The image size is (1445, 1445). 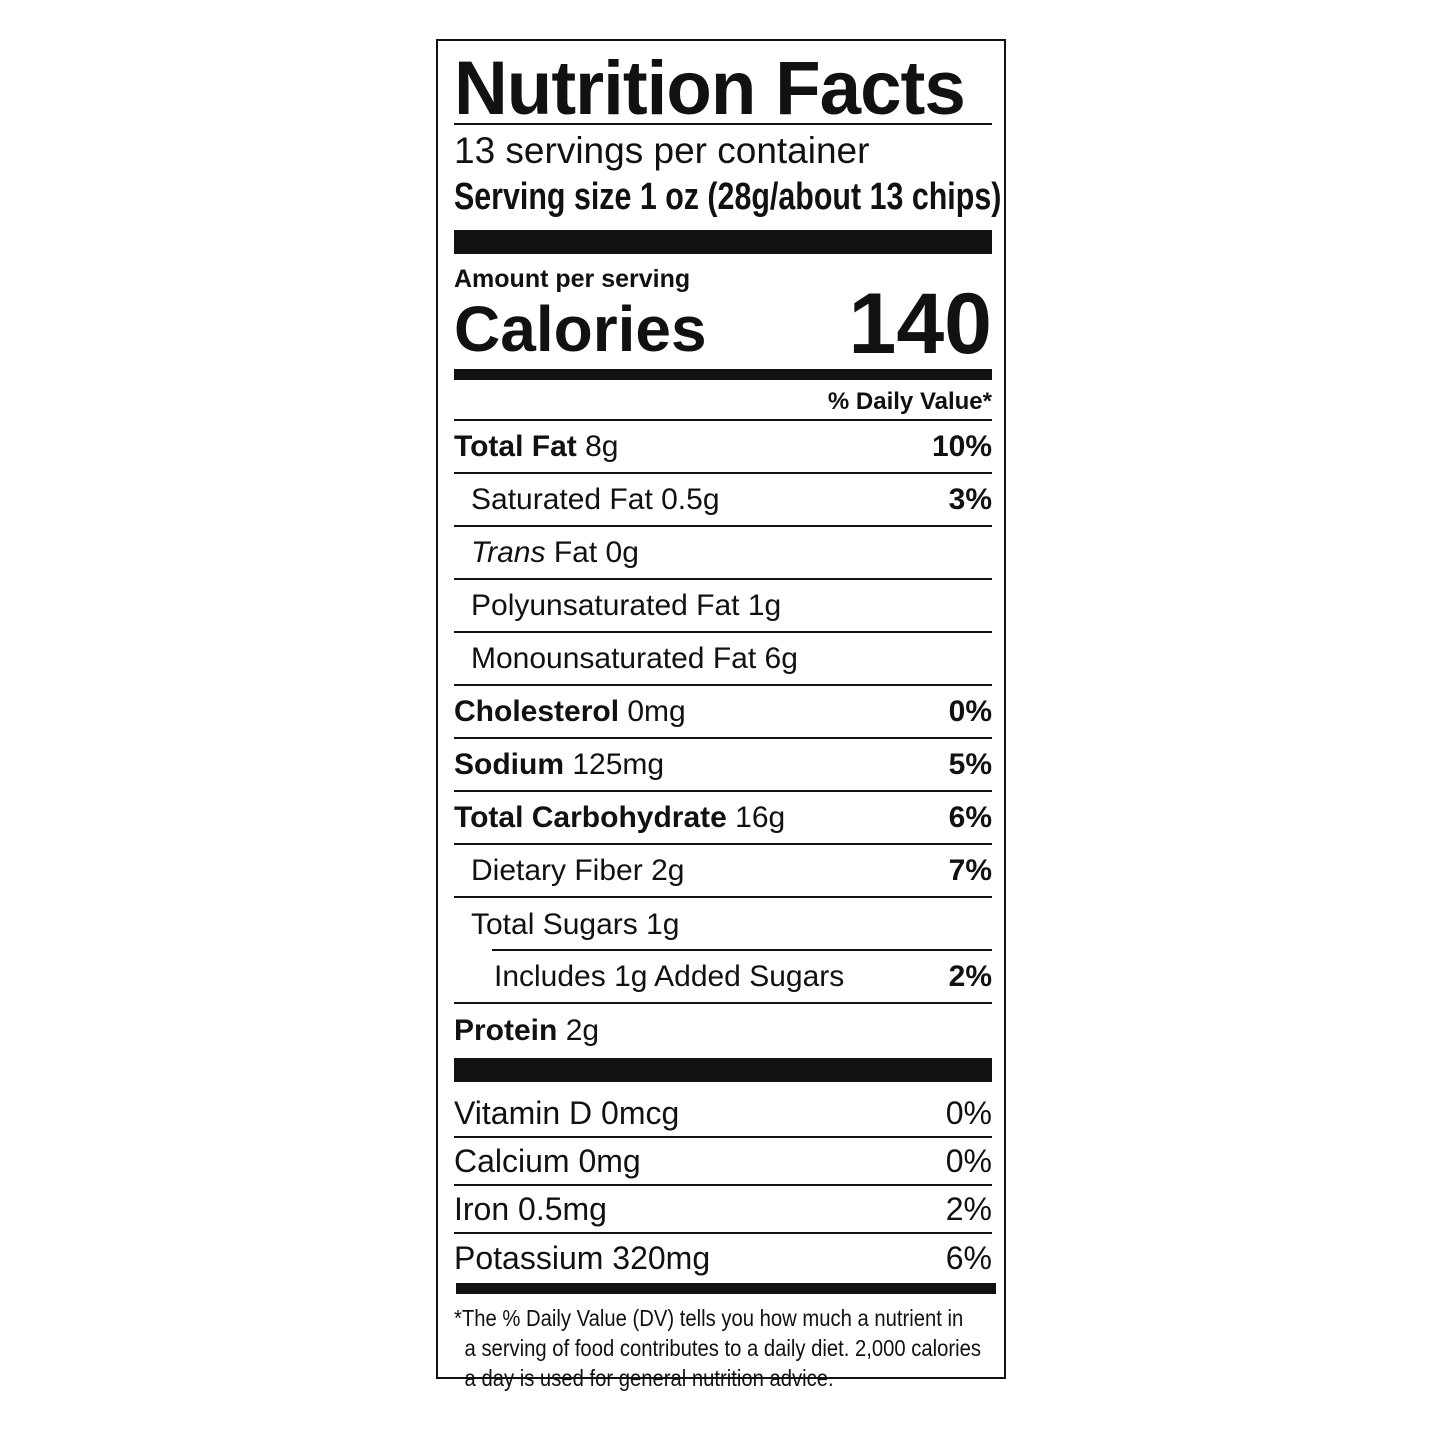 What do you see at coordinates (723, 765) in the screenshot?
I see `nutrient-row-sodium: Sodium 125mg 5%` at bounding box center [723, 765].